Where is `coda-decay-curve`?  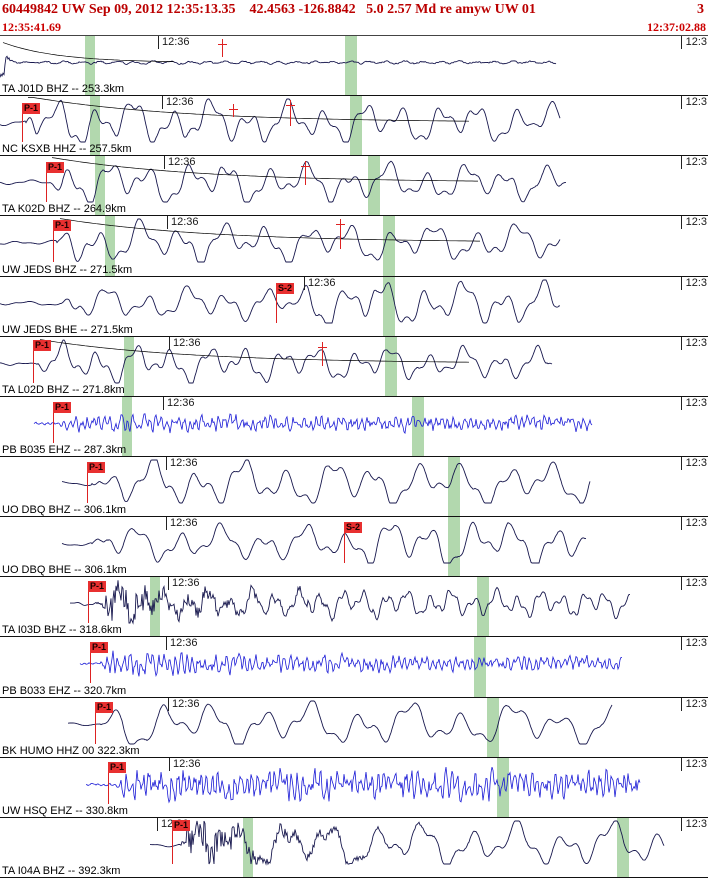 coda-decay-curve is located at coordinates (254, 350).